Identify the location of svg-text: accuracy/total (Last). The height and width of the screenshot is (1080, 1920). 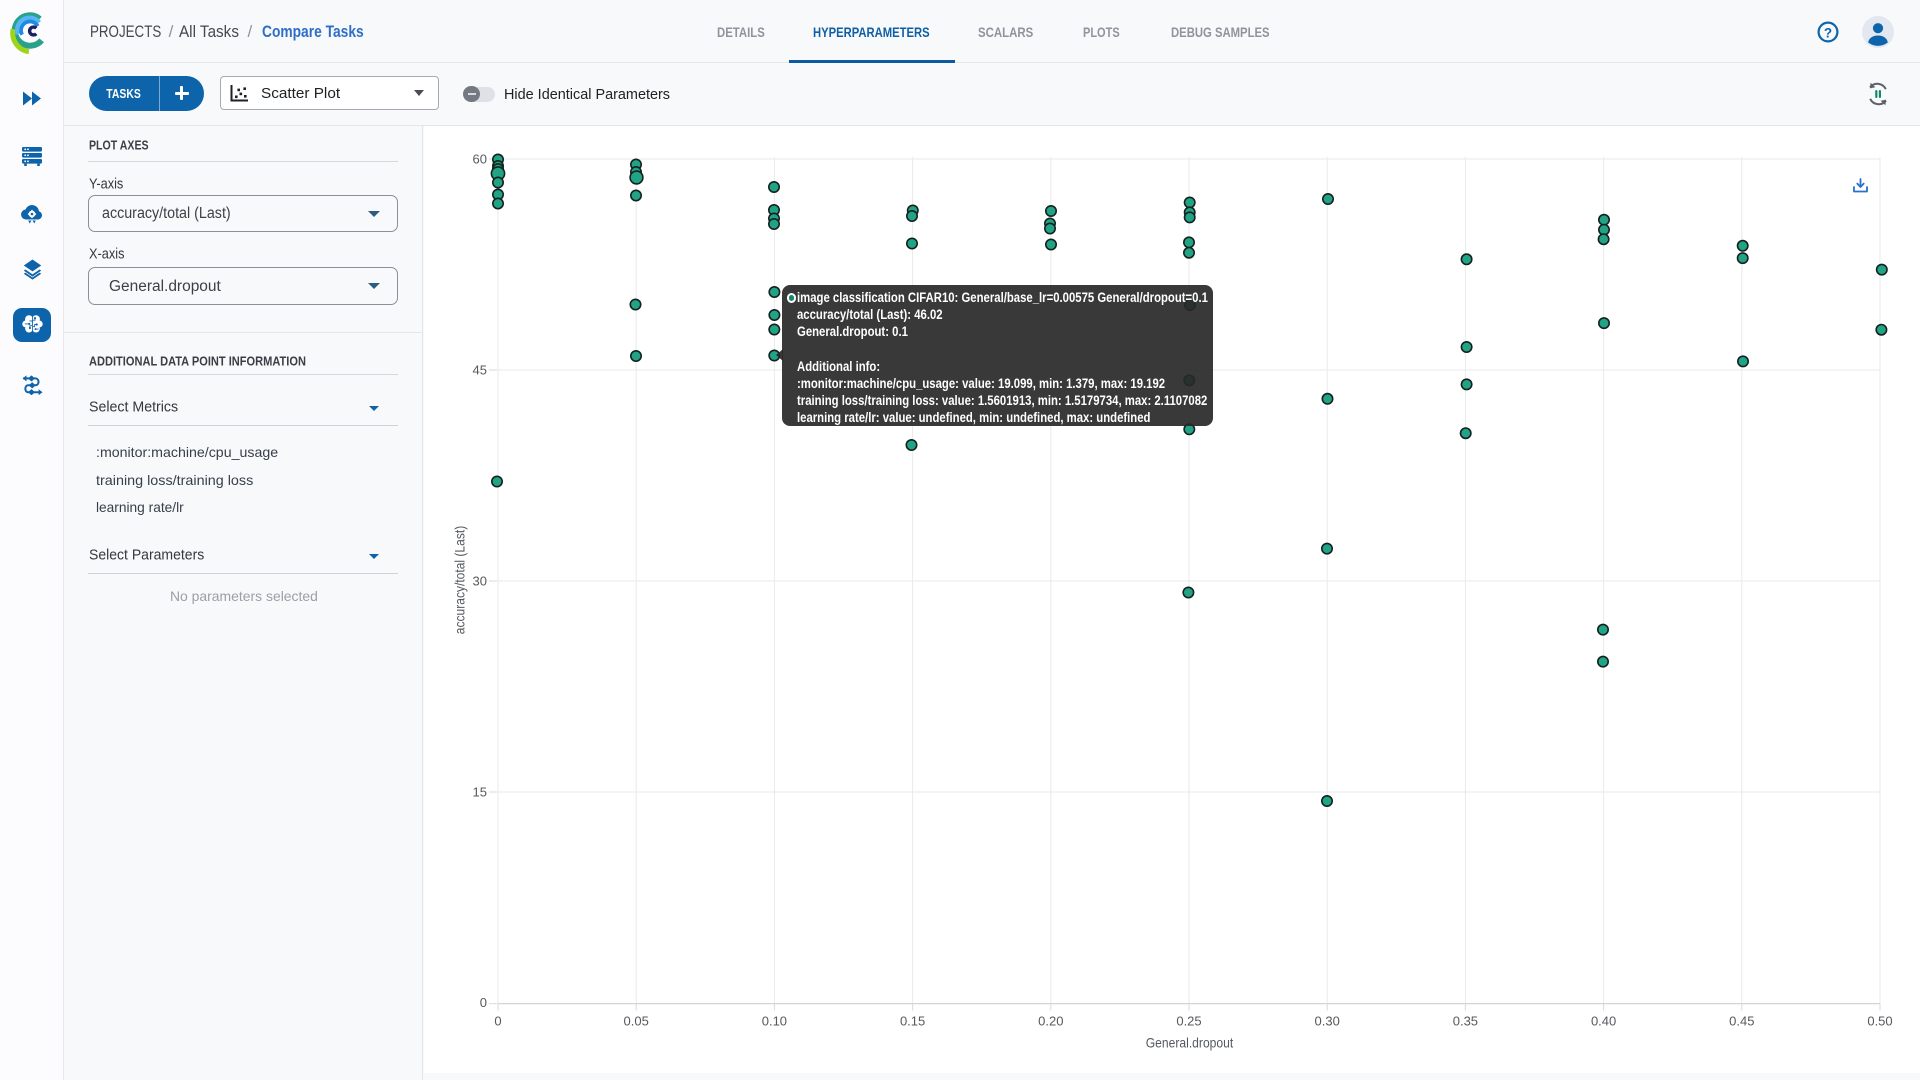
(460, 580).